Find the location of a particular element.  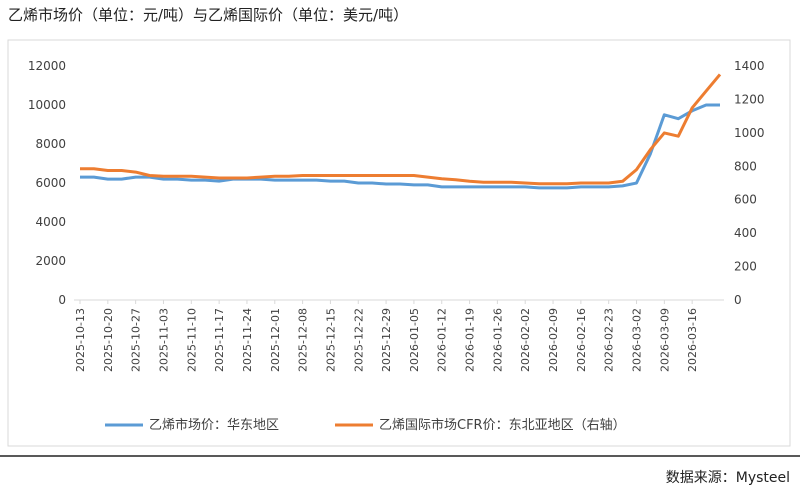

x-tick-label: 2026-01-05 is located at coordinates (414, 340).